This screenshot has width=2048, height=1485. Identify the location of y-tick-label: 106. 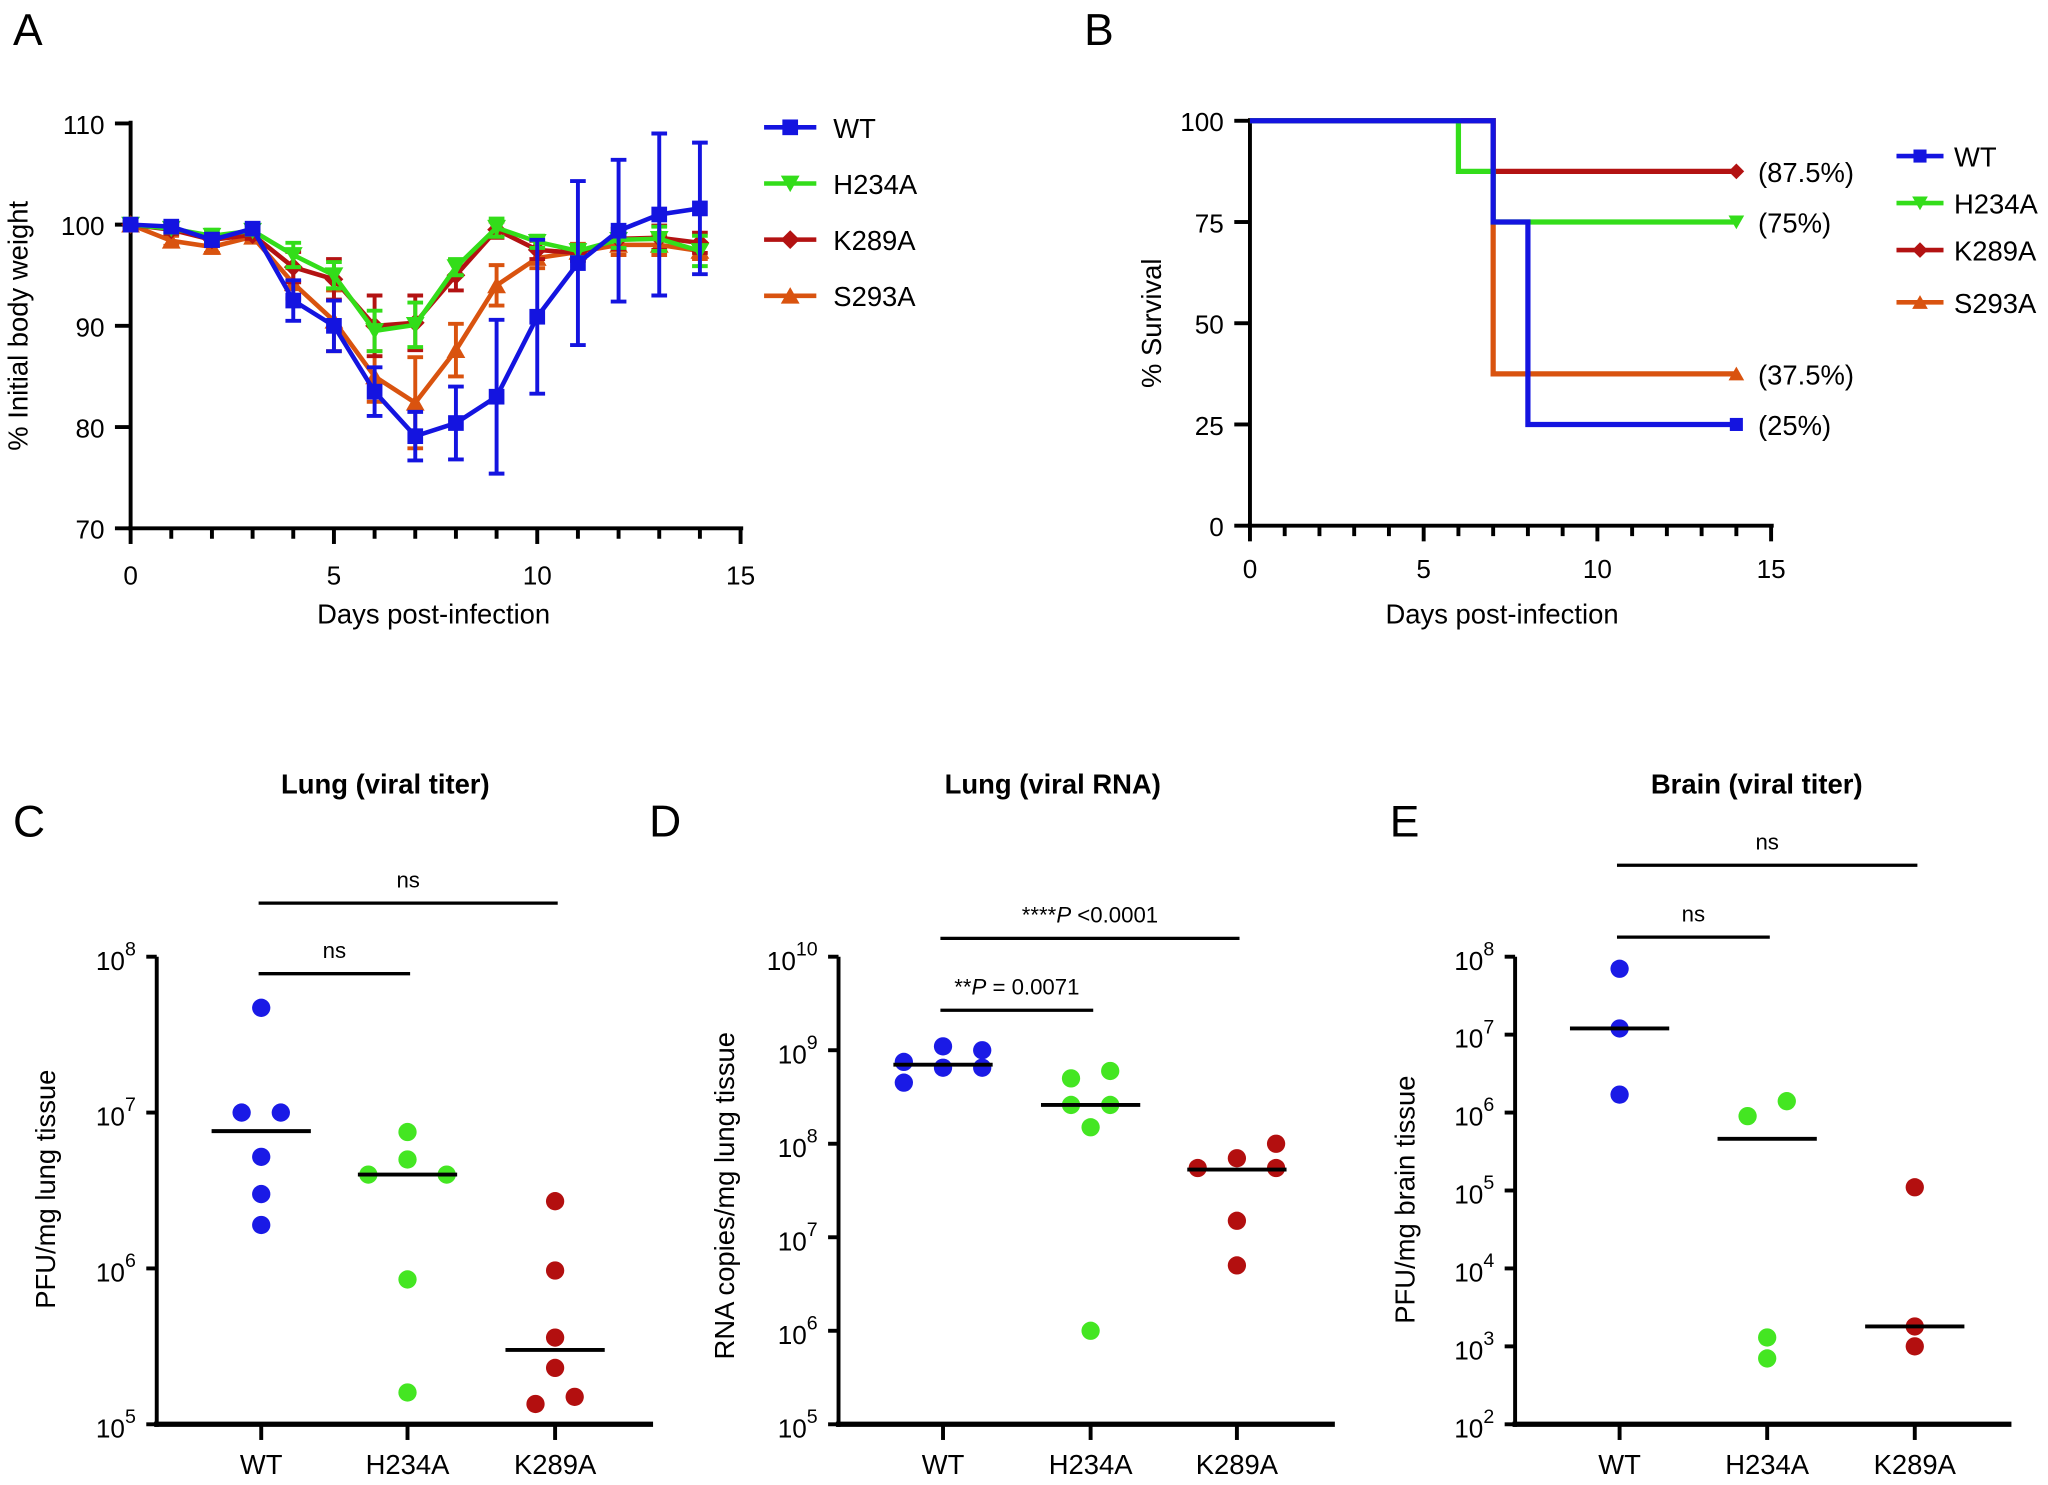
(1474, 1112).